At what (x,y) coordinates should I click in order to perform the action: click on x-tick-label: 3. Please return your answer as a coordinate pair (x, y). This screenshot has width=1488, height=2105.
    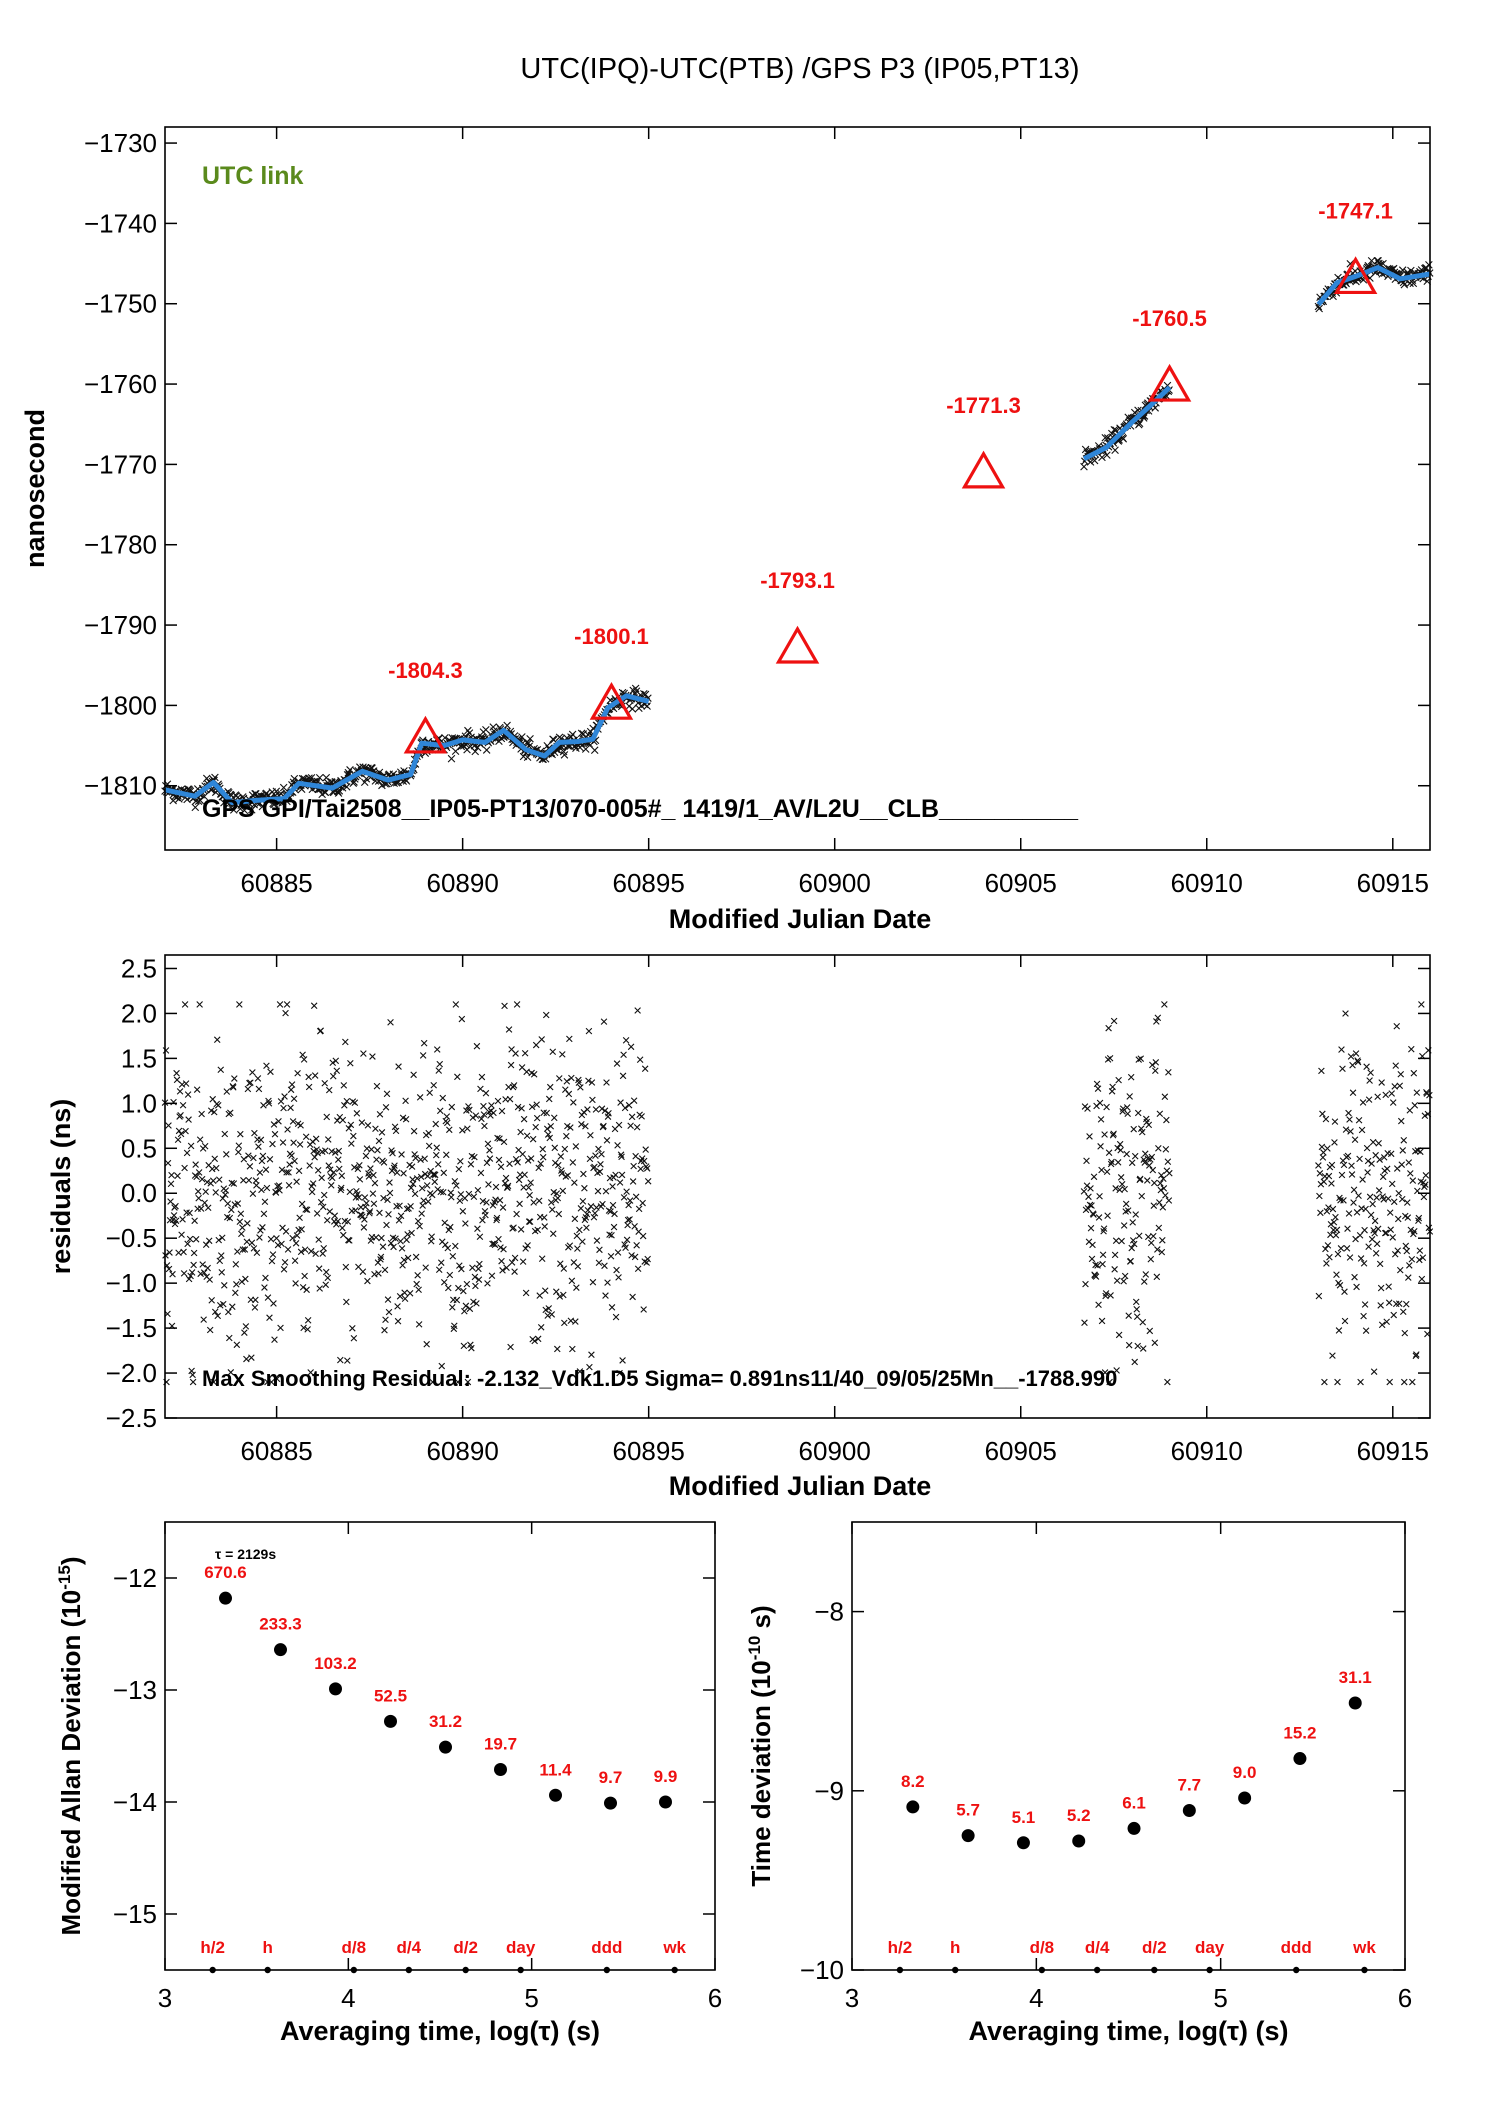
    Looking at the image, I should click on (165, 1998).